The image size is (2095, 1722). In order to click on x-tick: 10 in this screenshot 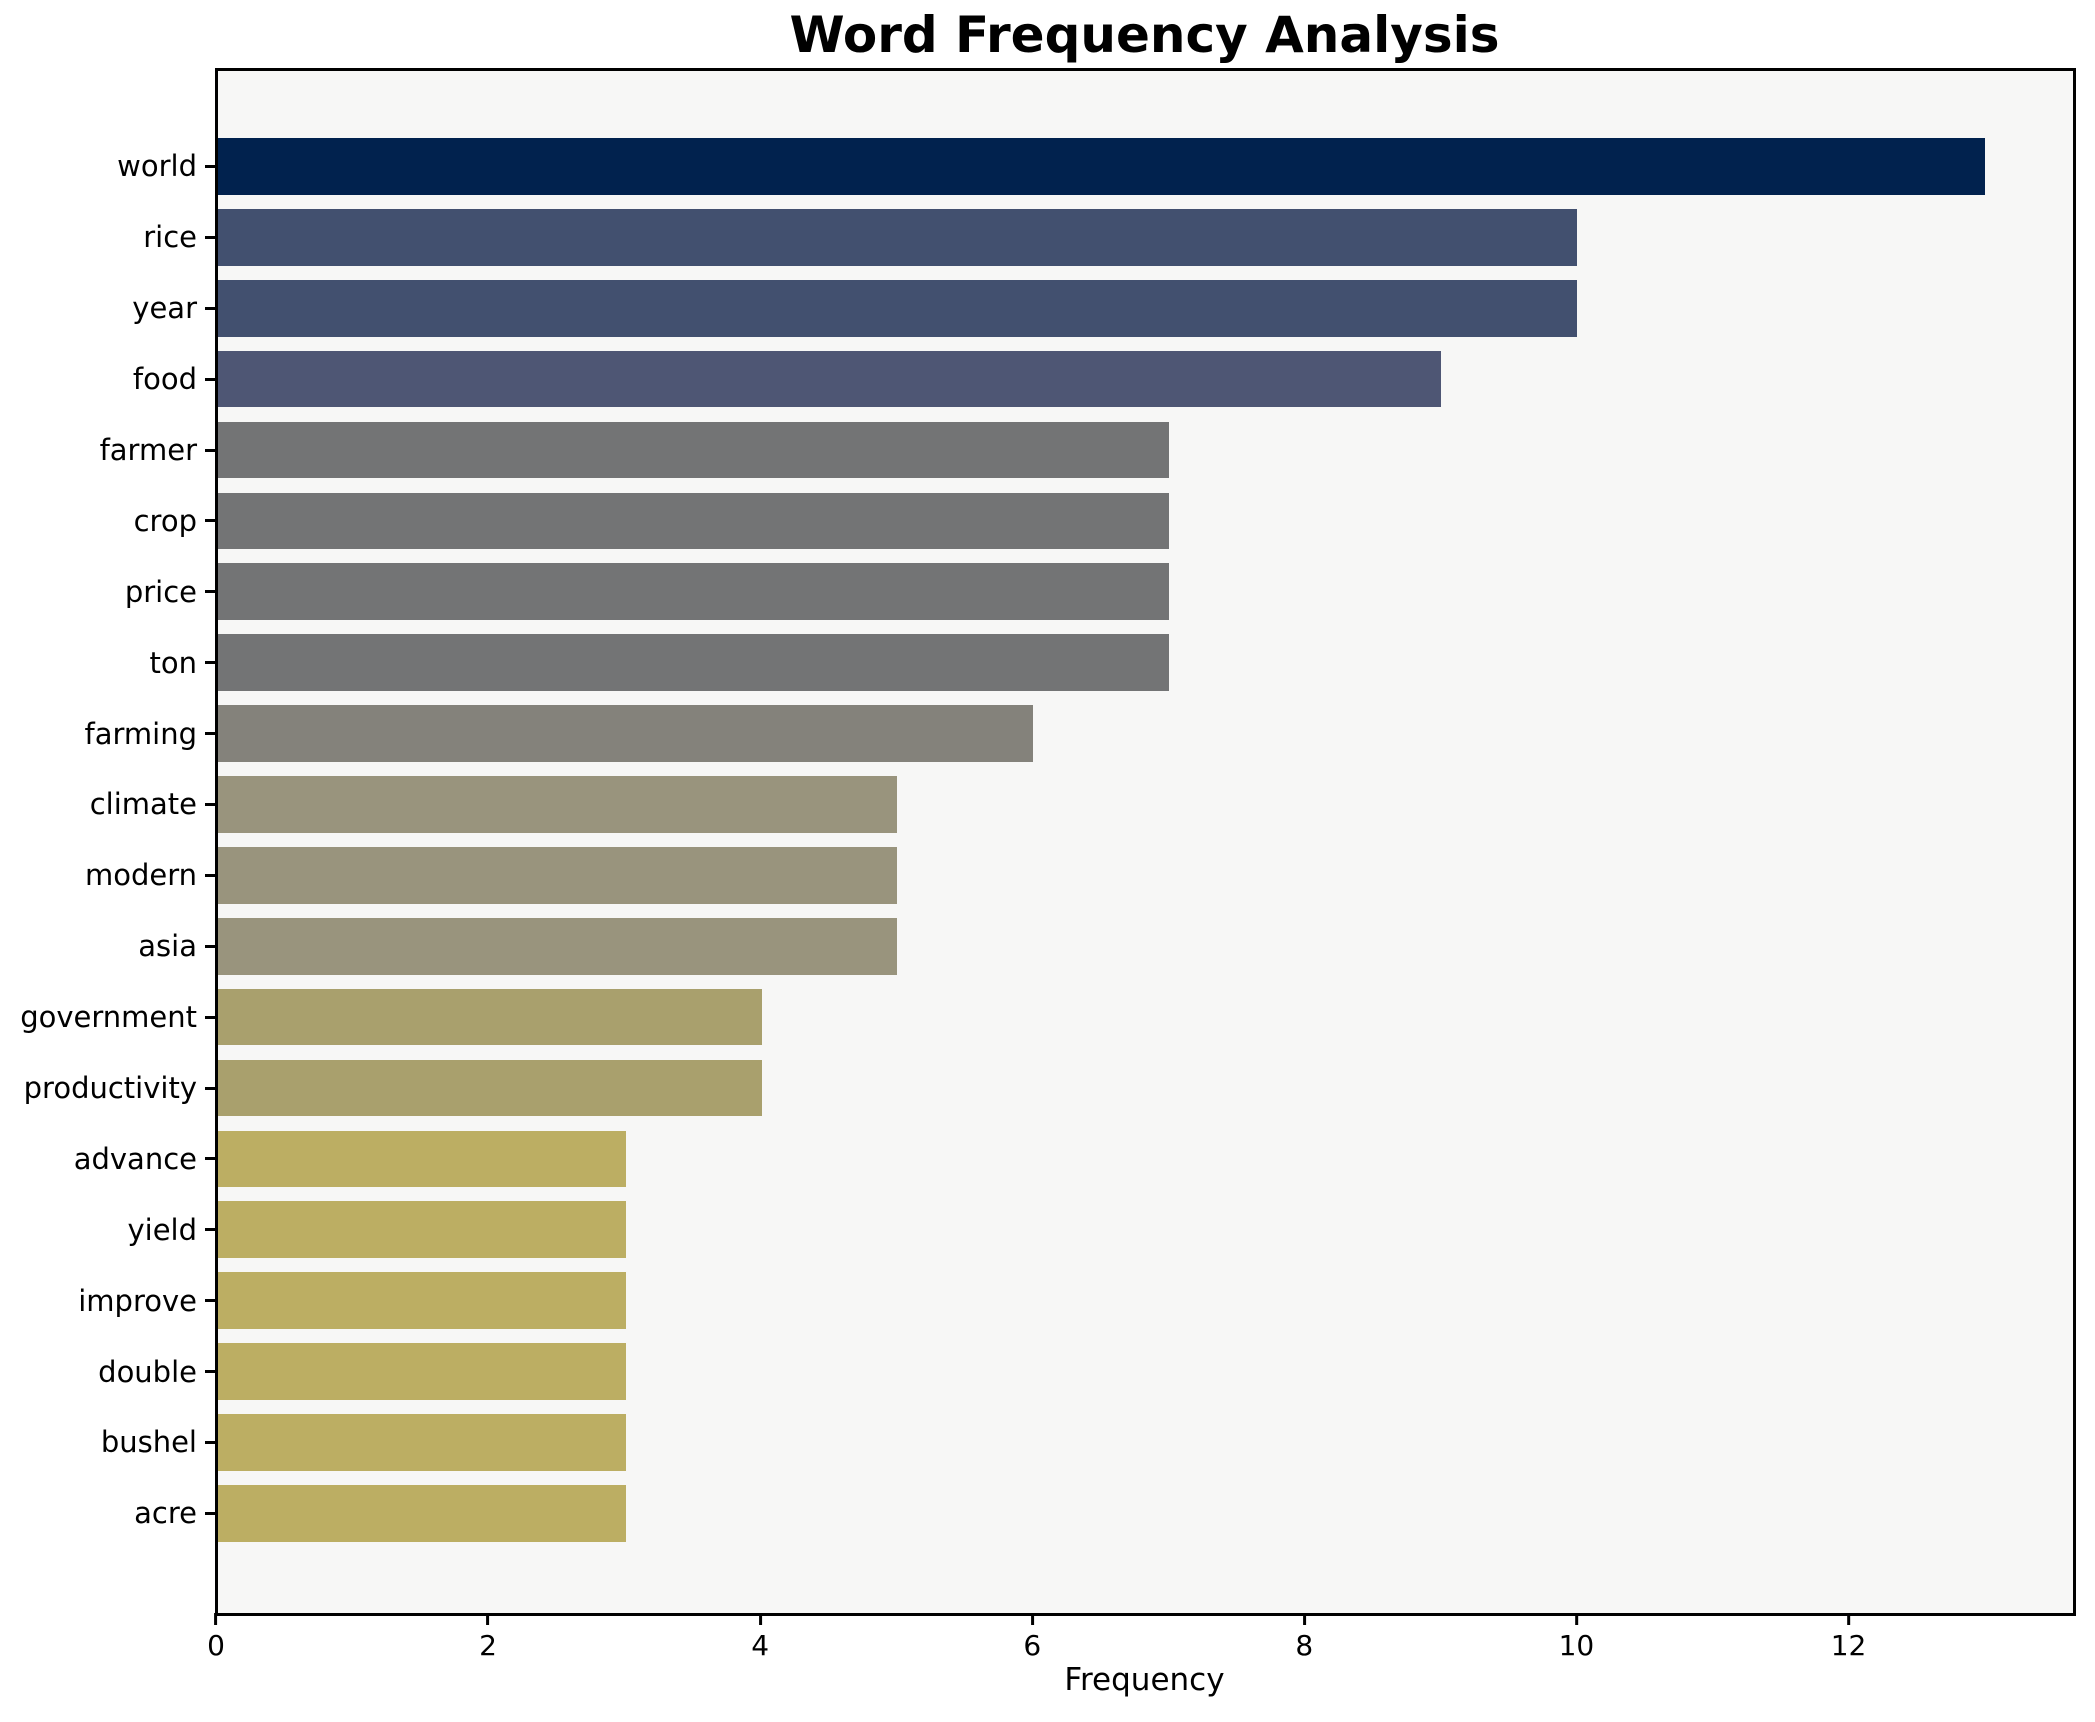, I will do `click(1576, 1637)`.